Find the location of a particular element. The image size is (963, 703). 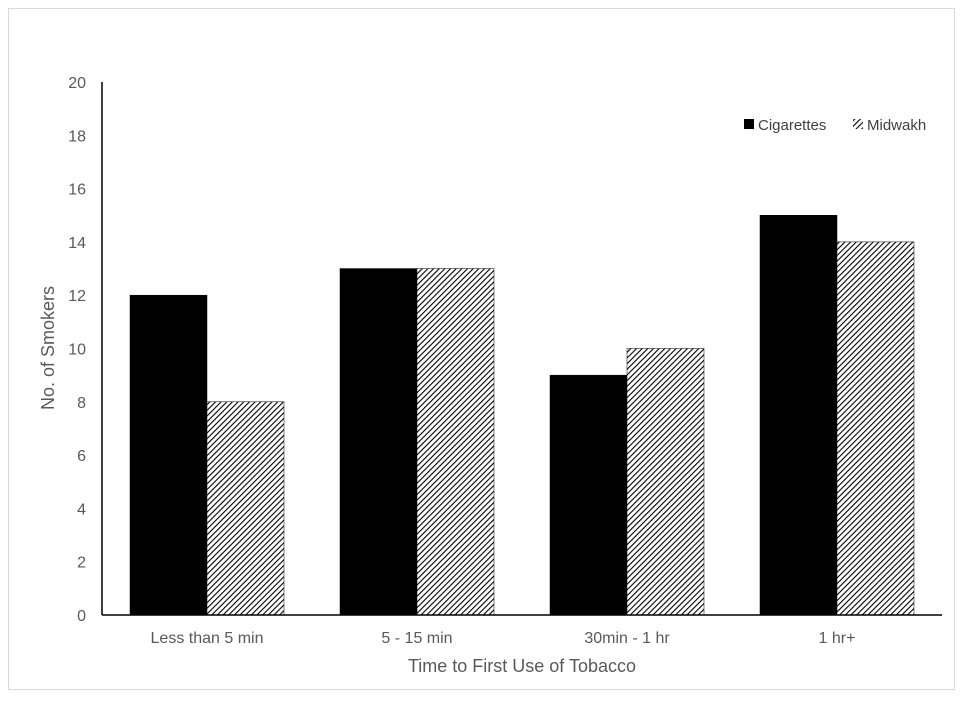

y-tick-label: 14 is located at coordinates (77, 243).